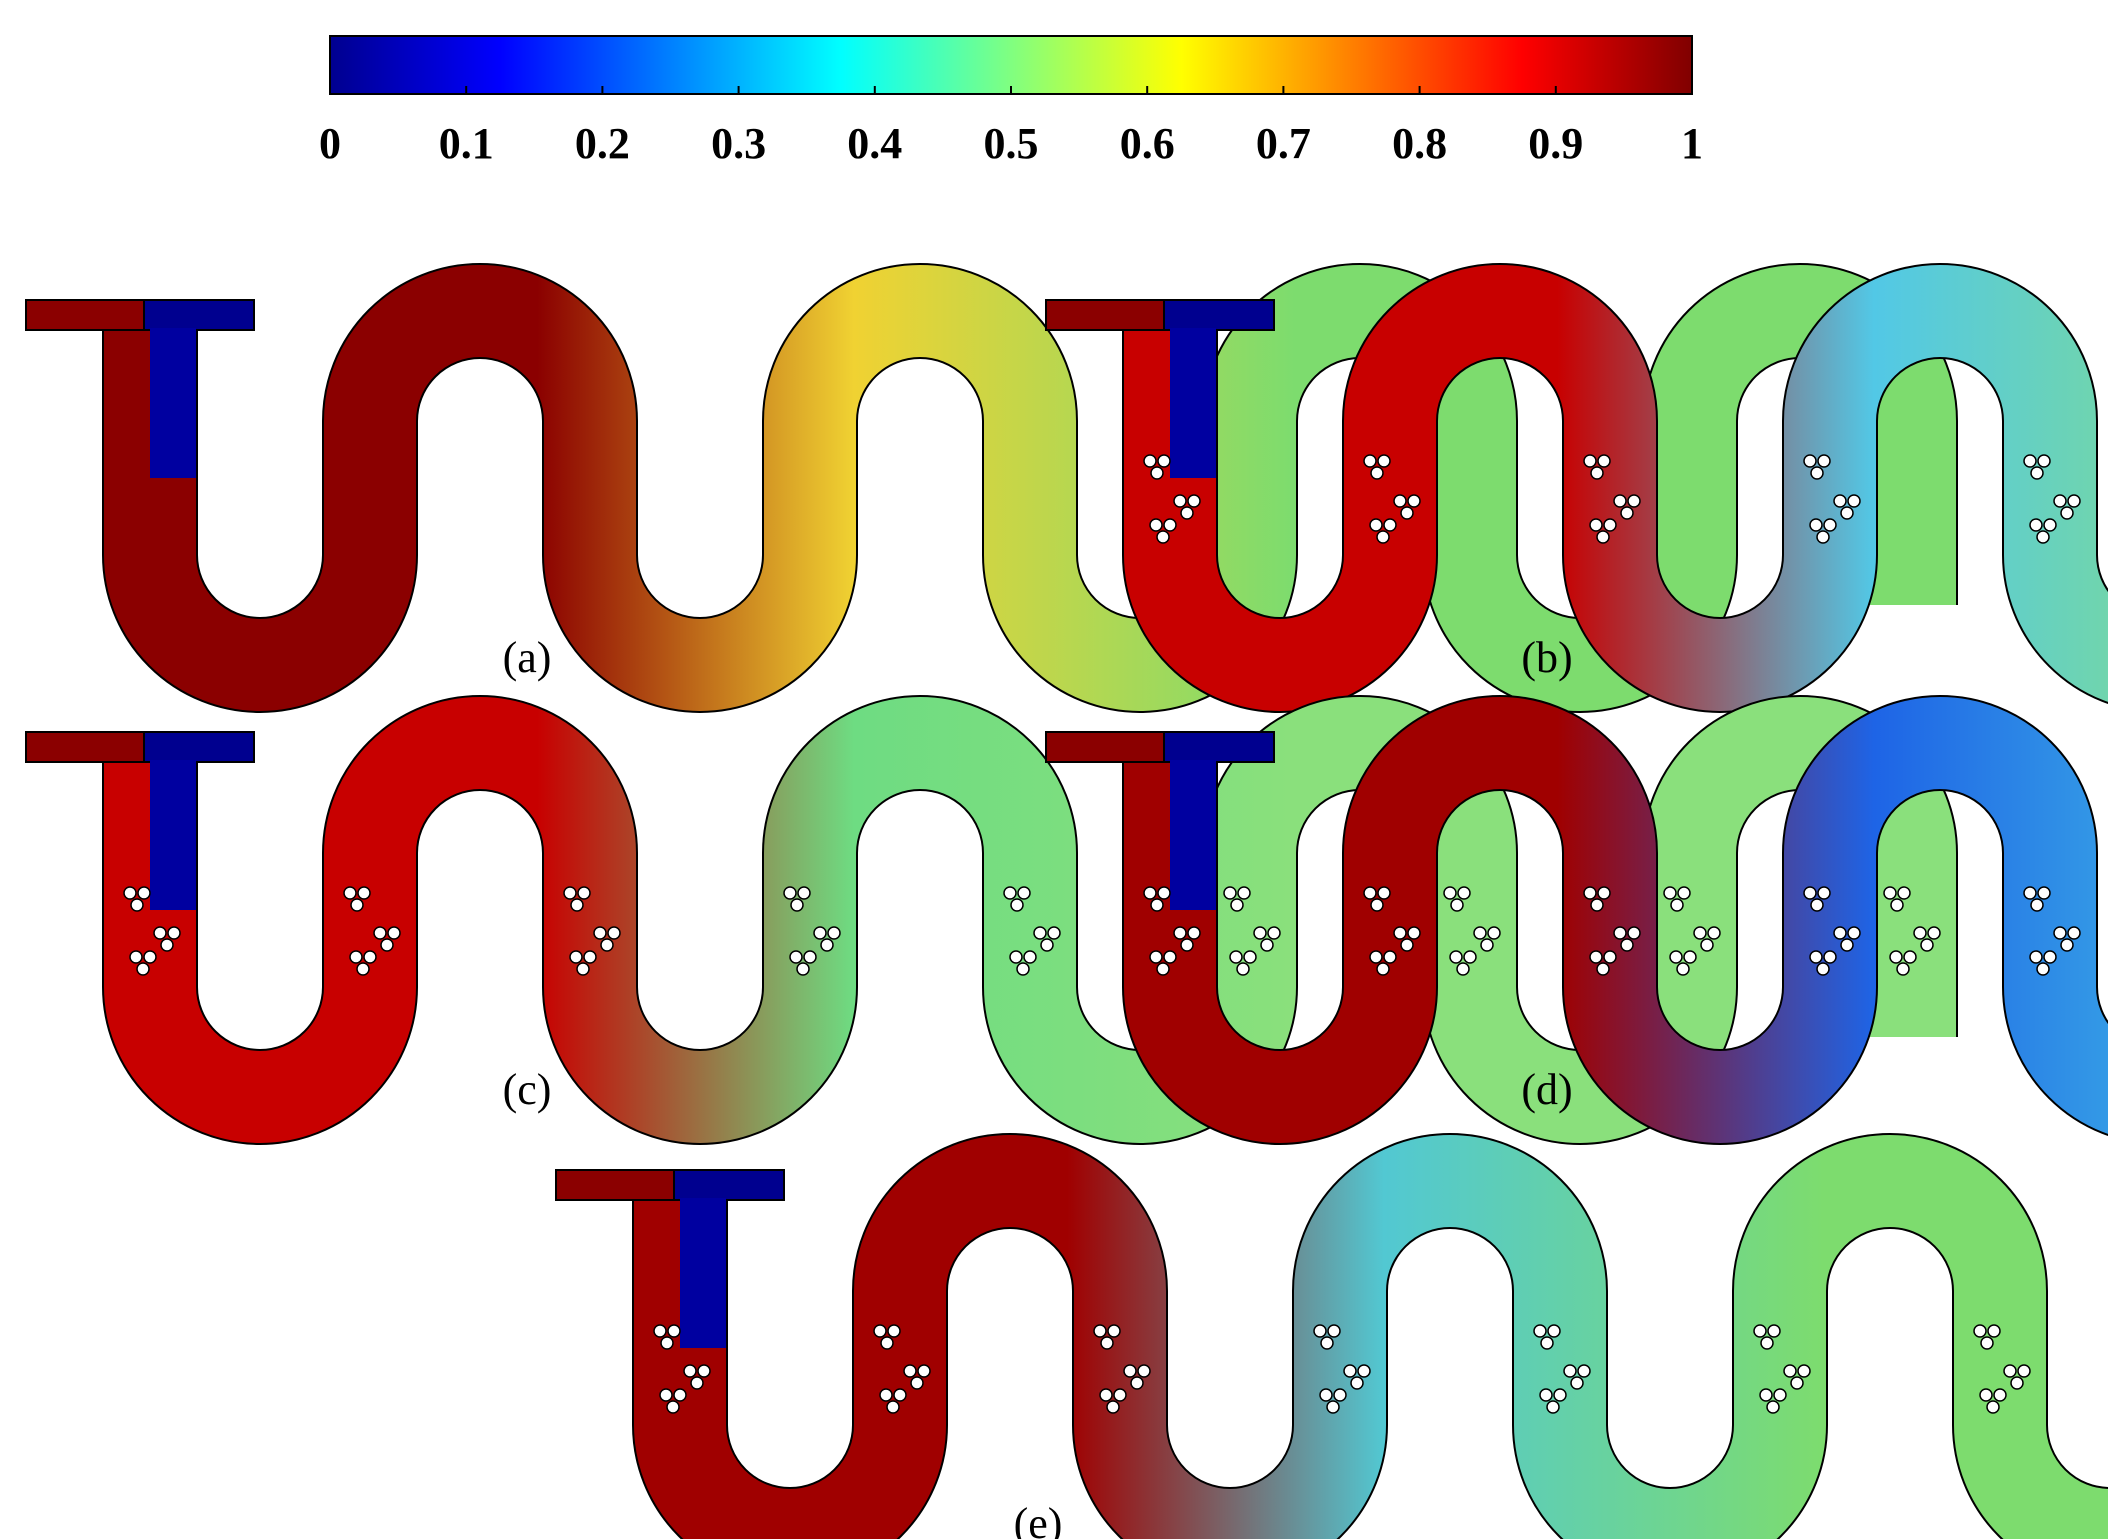 The height and width of the screenshot is (1539, 2108). I want to click on colorbar-tick-label: 0.7, so click(1283, 143).